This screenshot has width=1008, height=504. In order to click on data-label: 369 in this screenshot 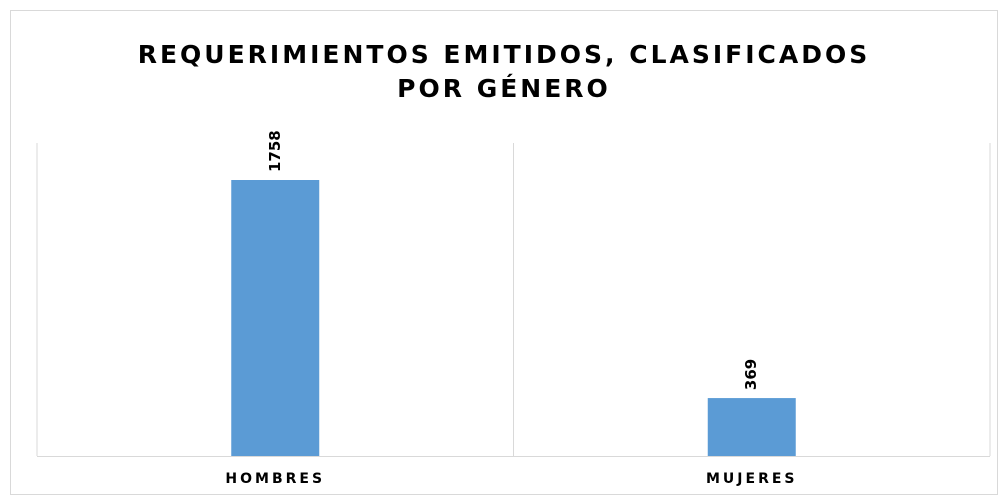, I will do `click(751, 374)`.